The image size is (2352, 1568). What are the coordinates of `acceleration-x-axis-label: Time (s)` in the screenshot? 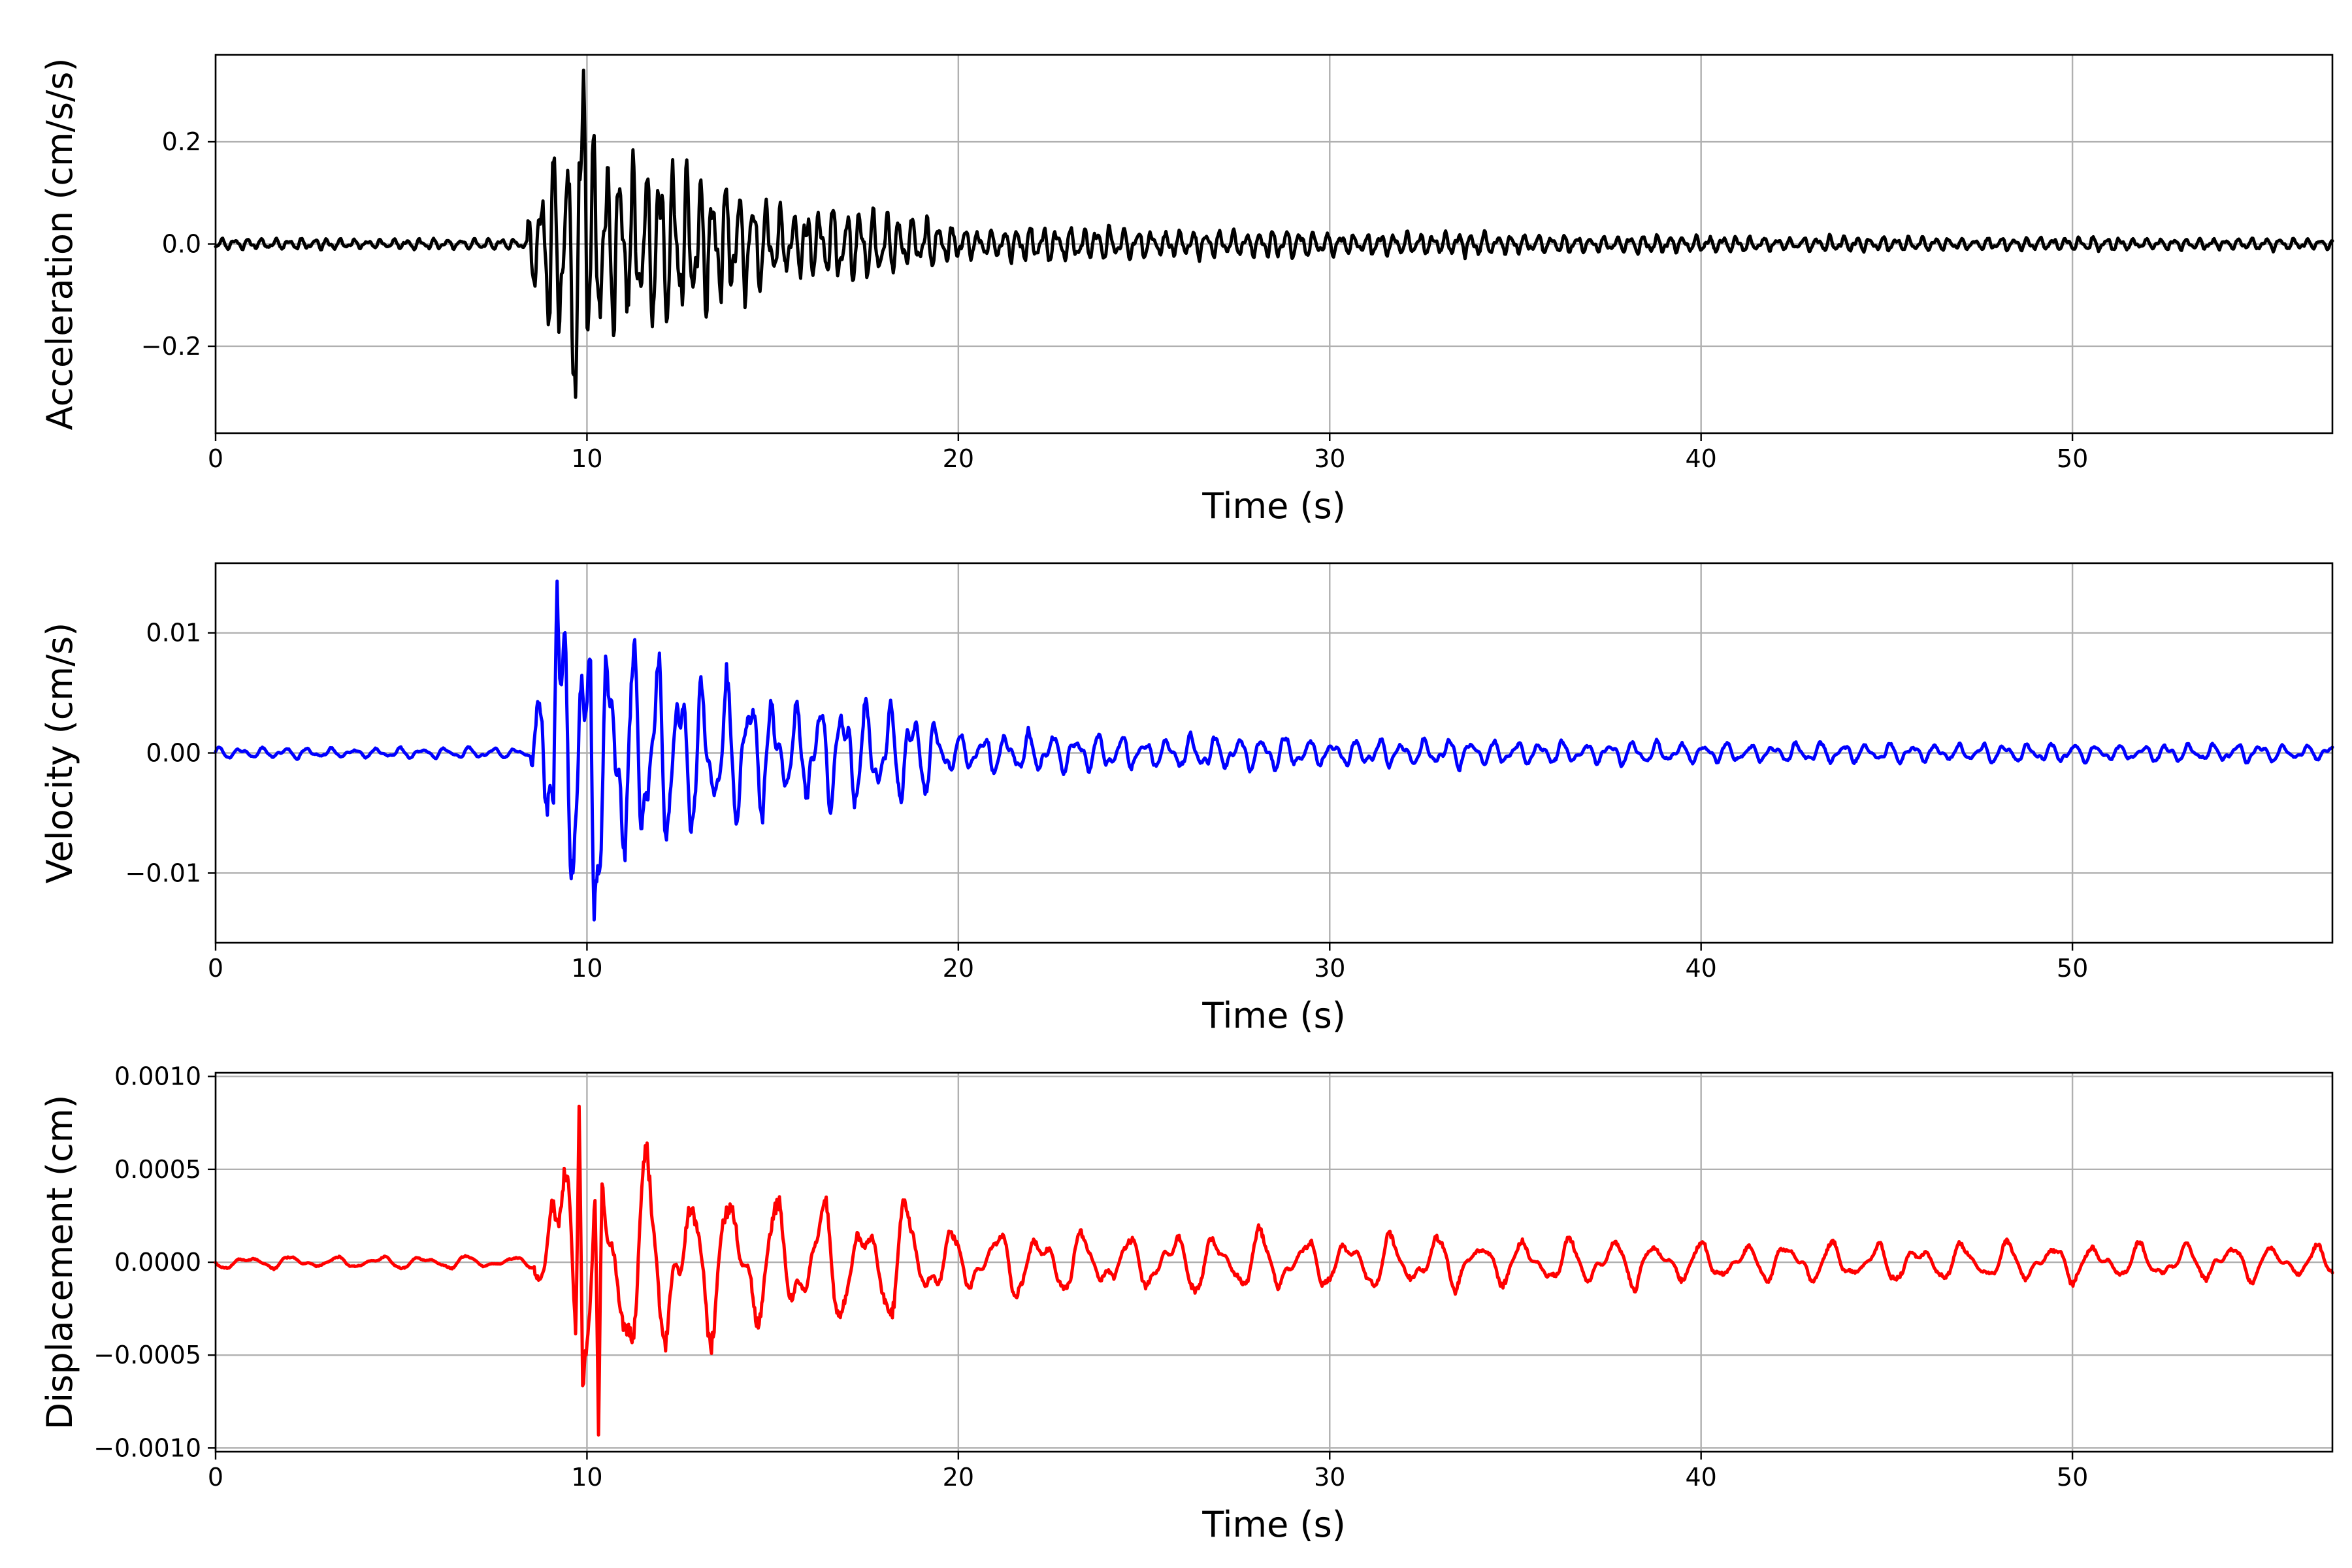 It's located at (1273, 506).